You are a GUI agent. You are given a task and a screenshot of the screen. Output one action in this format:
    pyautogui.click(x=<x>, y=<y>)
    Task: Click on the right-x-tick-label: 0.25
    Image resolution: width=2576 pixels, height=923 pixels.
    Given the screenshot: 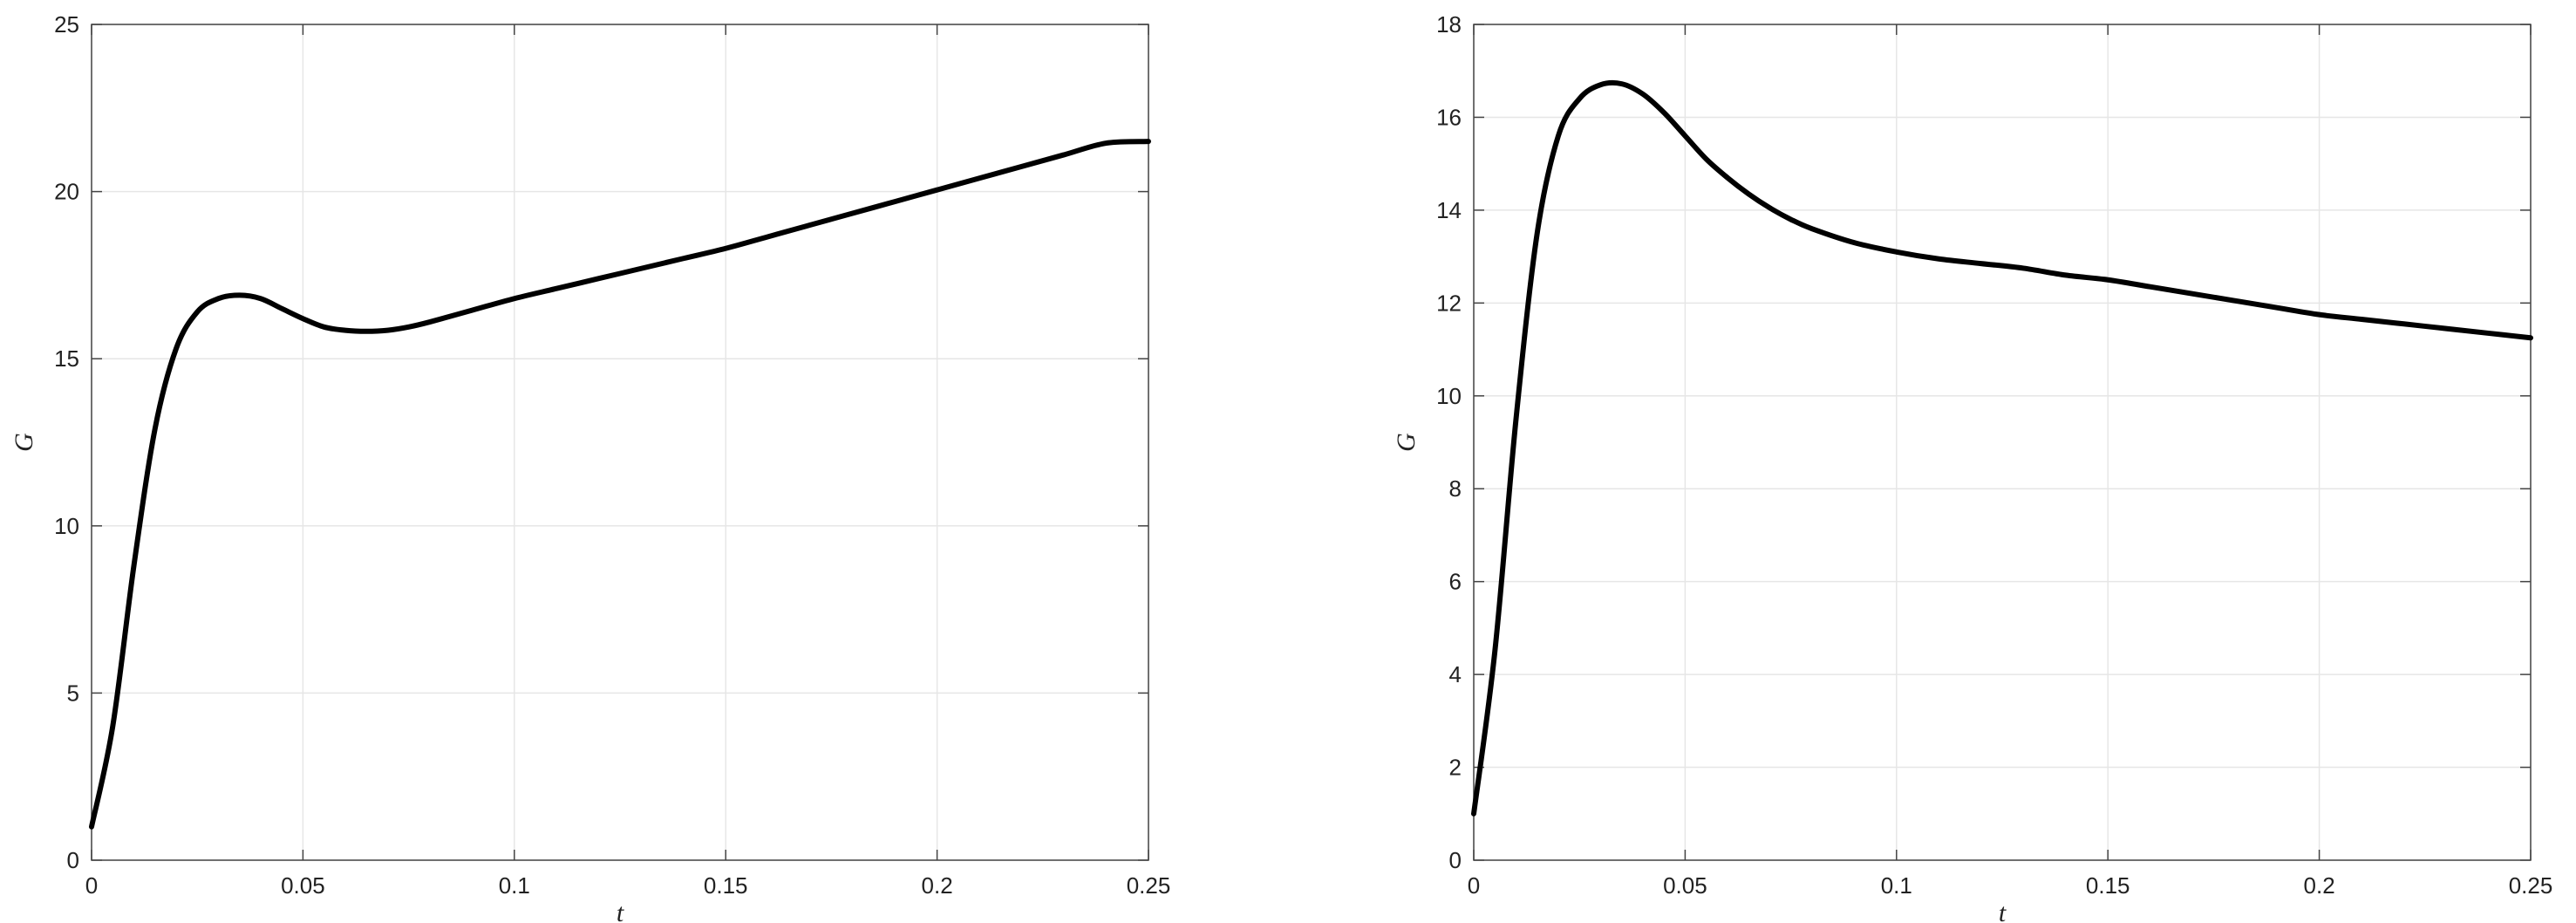 What is the action you would take?
    pyautogui.click(x=2531, y=885)
    